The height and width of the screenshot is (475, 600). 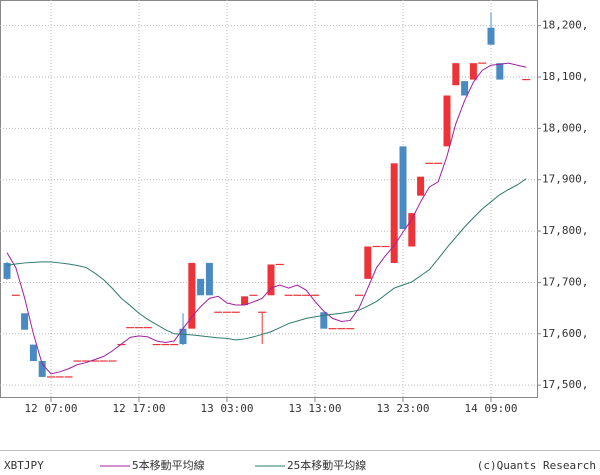 What do you see at coordinates (326, 465) in the screenshot?
I see `legend-label: 25本移動平均線` at bounding box center [326, 465].